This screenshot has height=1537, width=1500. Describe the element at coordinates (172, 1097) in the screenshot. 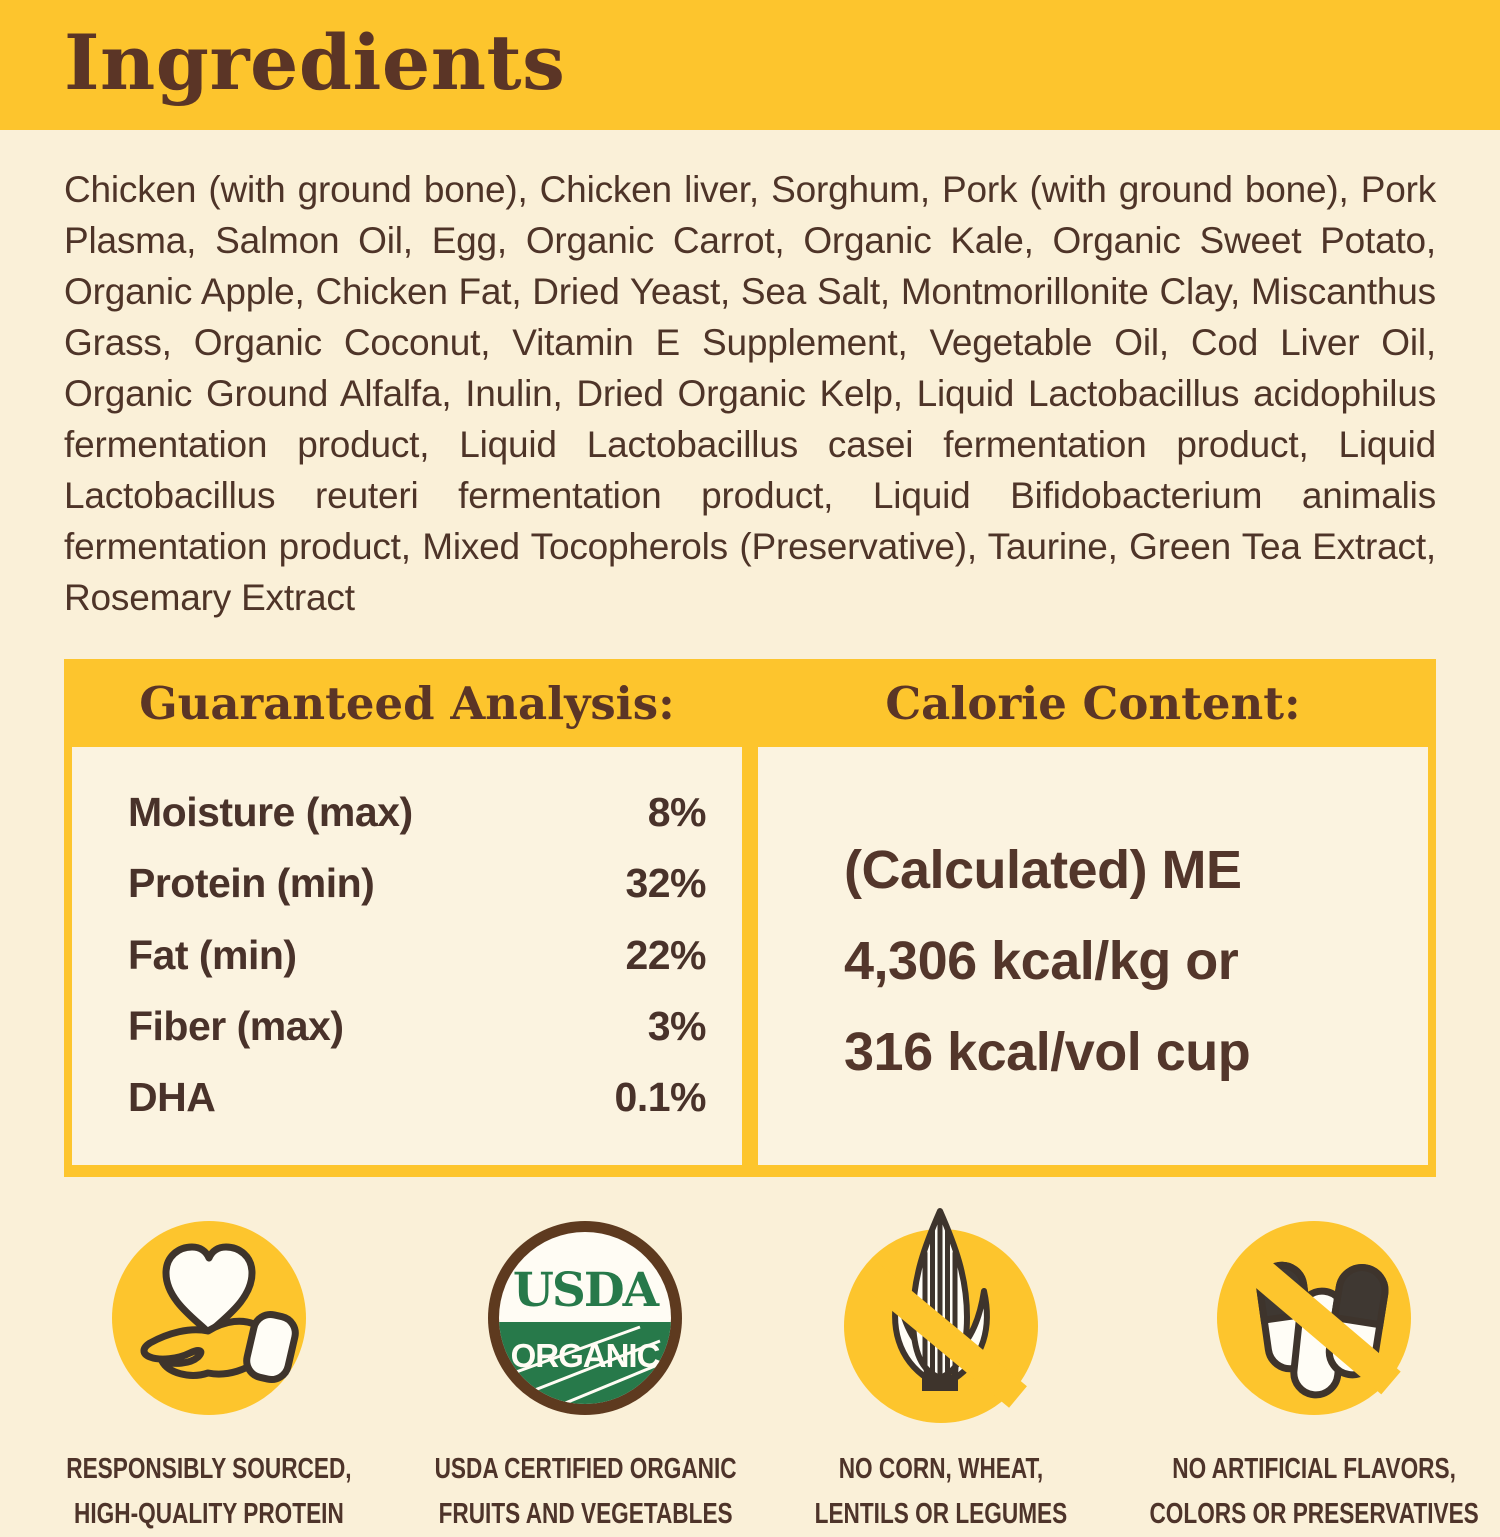

I see `row-label: DHA` at that location.